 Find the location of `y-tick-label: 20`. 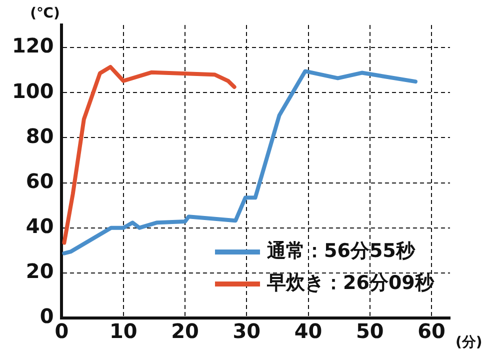

y-tick-label: 20 is located at coordinates (40, 271).